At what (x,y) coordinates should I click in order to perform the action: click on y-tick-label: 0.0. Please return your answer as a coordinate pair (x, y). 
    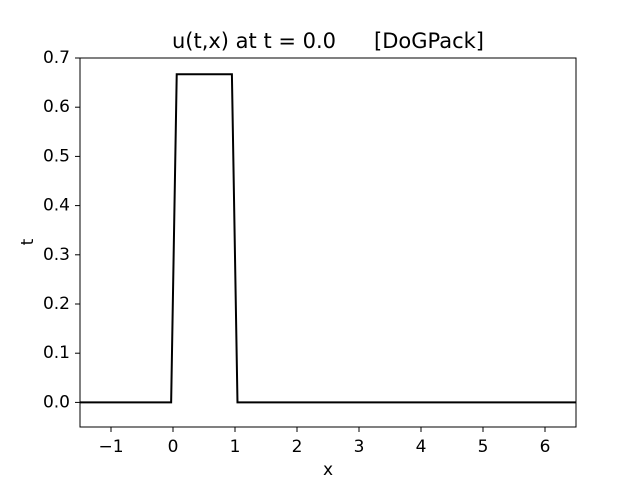
    Looking at the image, I should click on (56, 402).